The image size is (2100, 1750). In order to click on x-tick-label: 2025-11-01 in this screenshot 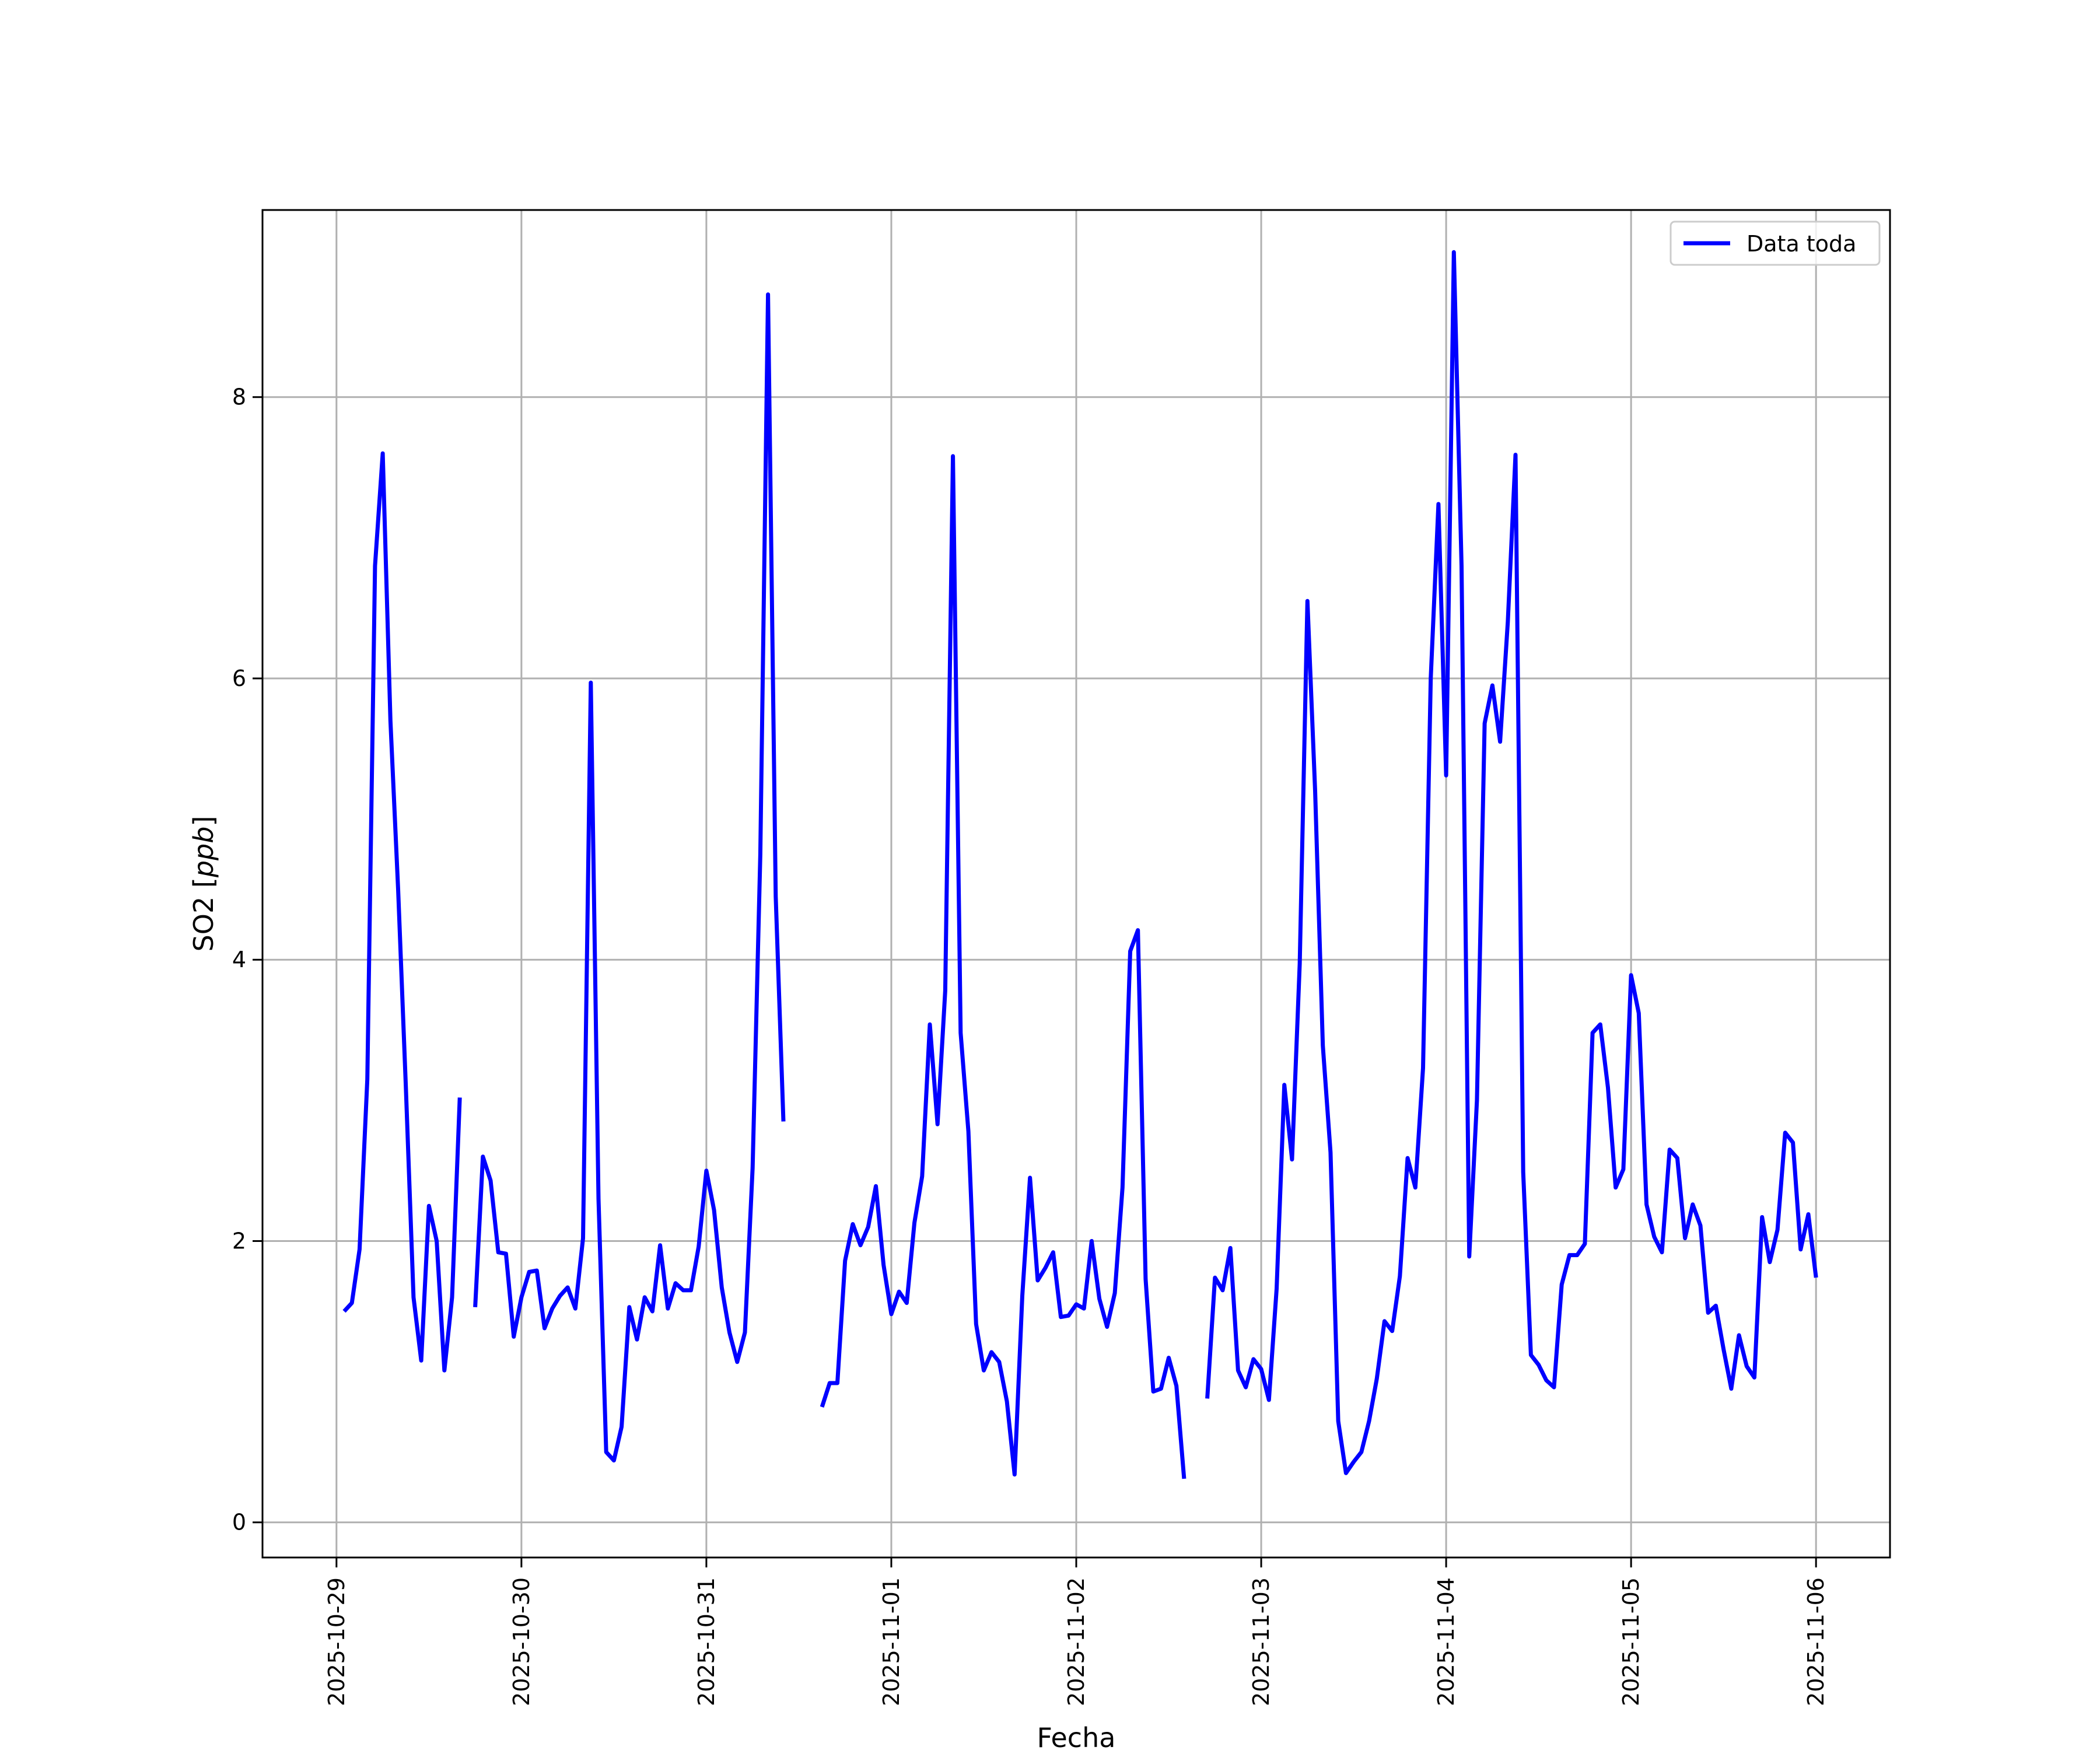, I will do `click(891, 1641)`.